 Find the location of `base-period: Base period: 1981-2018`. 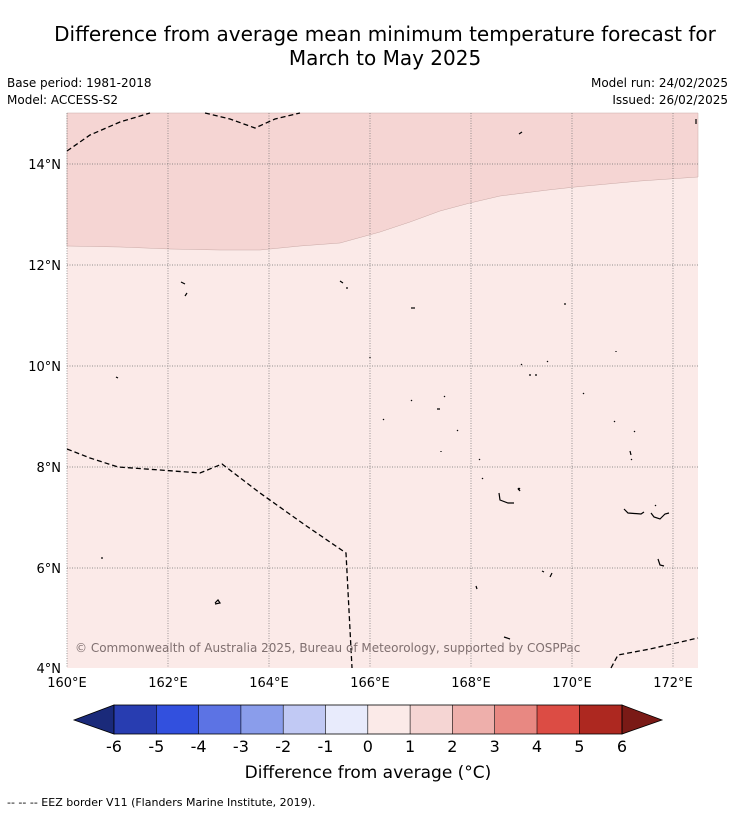

base-period: Base period: 1981-2018 is located at coordinates (79, 83).